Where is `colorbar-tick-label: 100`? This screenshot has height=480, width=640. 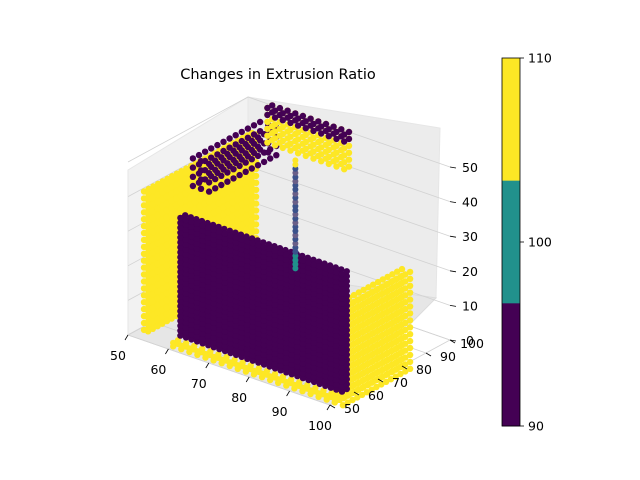 colorbar-tick-label: 100 is located at coordinates (540, 242).